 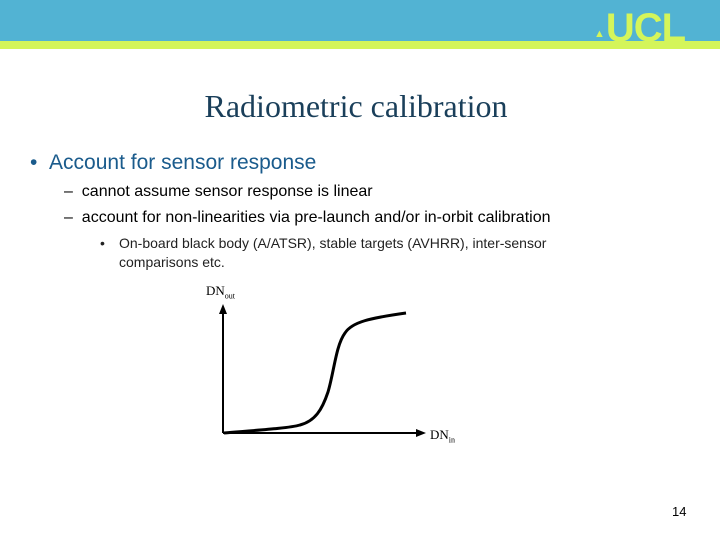 What do you see at coordinates (227, 191) in the screenshot?
I see `sub-bullet-text: cannot assume sensor response is linear` at bounding box center [227, 191].